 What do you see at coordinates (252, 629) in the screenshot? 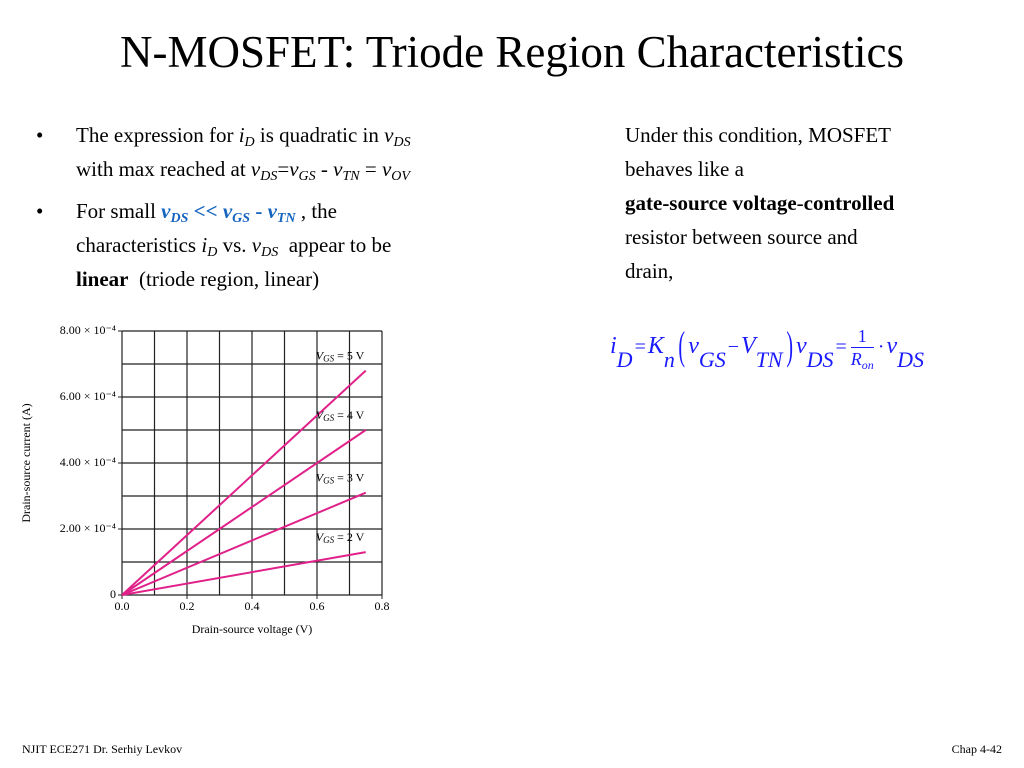
I see `x-axis-label: Drain-source voltage (V)` at bounding box center [252, 629].